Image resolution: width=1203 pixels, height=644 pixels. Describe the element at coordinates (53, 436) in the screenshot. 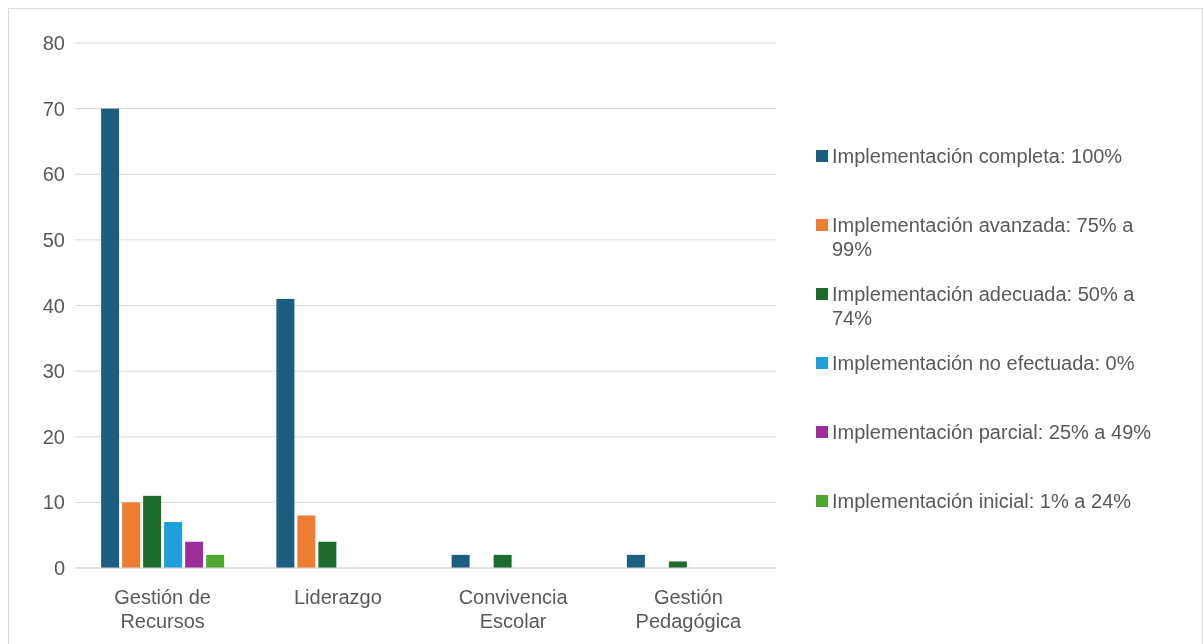

I see `y-tick-label: 20` at that location.